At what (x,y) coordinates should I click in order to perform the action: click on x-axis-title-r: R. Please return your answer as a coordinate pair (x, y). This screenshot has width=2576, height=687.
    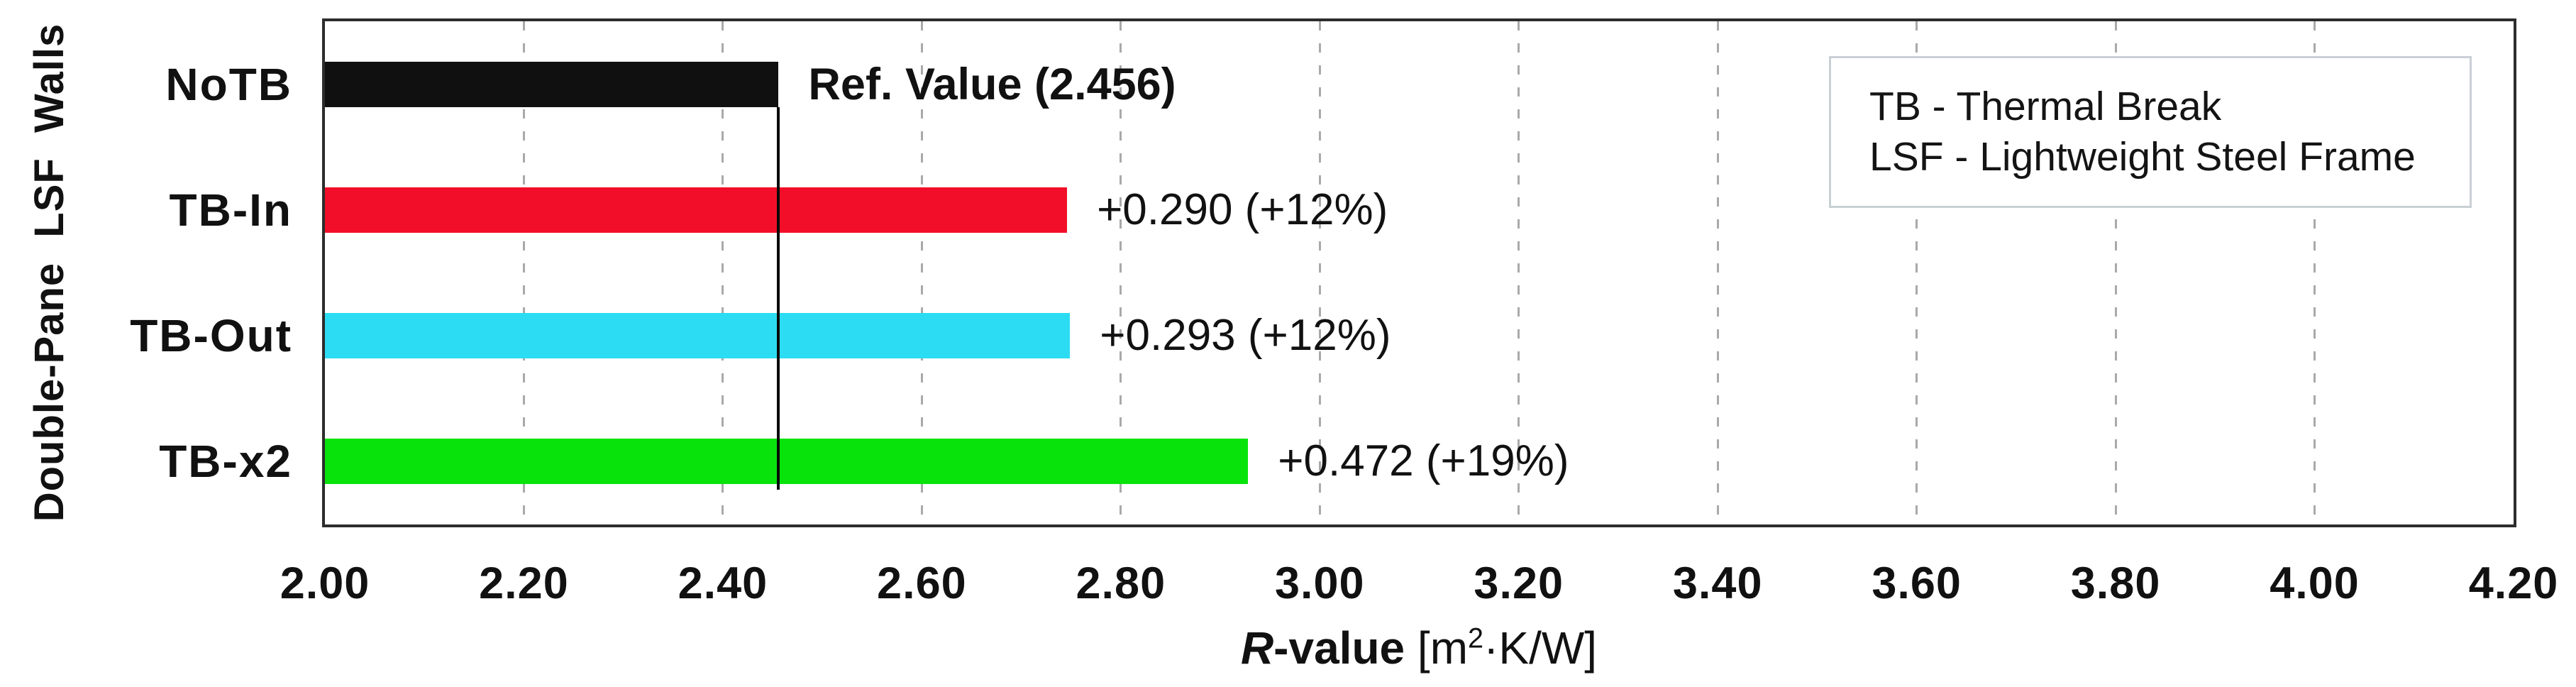
    Looking at the image, I should click on (1257, 648).